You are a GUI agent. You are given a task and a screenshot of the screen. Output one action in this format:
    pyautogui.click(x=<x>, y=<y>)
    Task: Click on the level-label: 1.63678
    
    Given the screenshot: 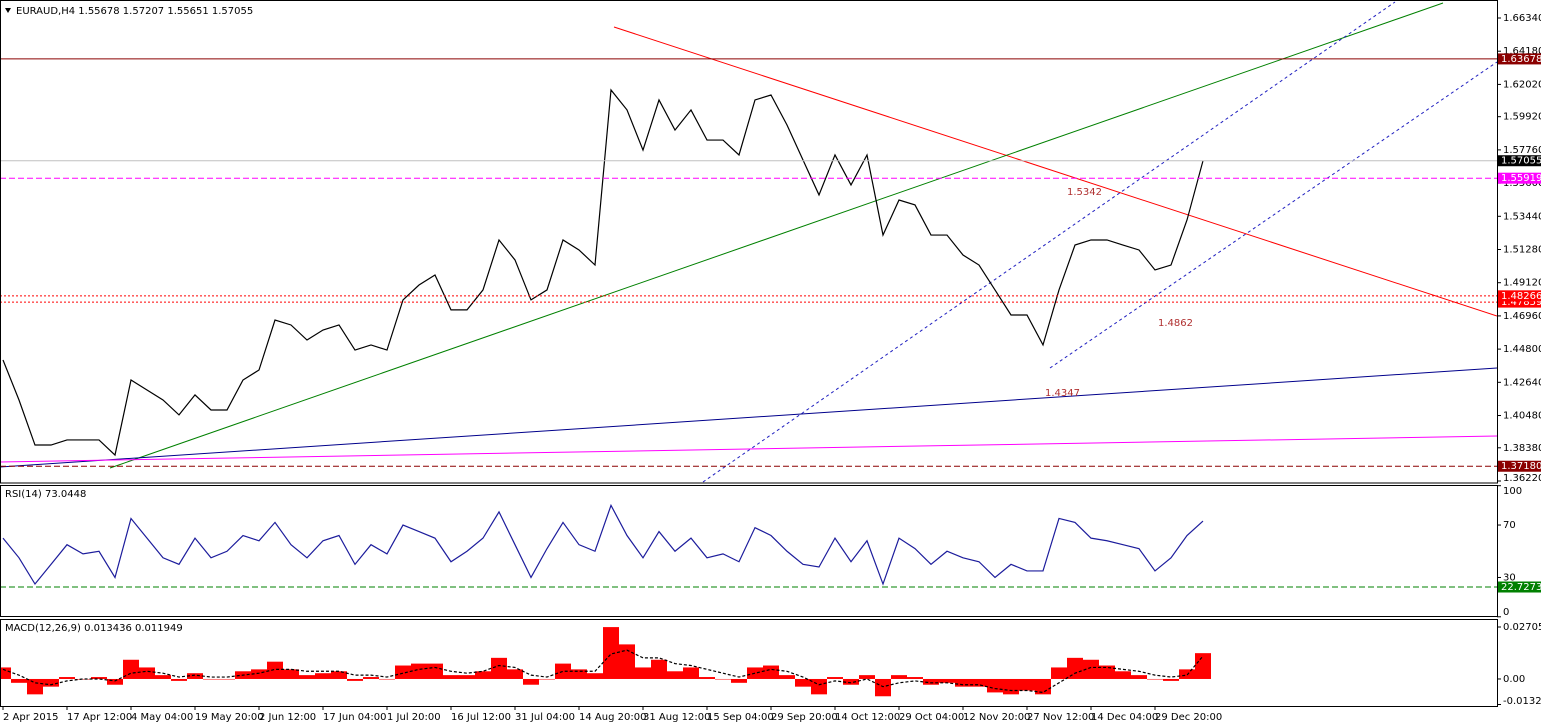 What is the action you would take?
    pyautogui.click(x=1521, y=59)
    